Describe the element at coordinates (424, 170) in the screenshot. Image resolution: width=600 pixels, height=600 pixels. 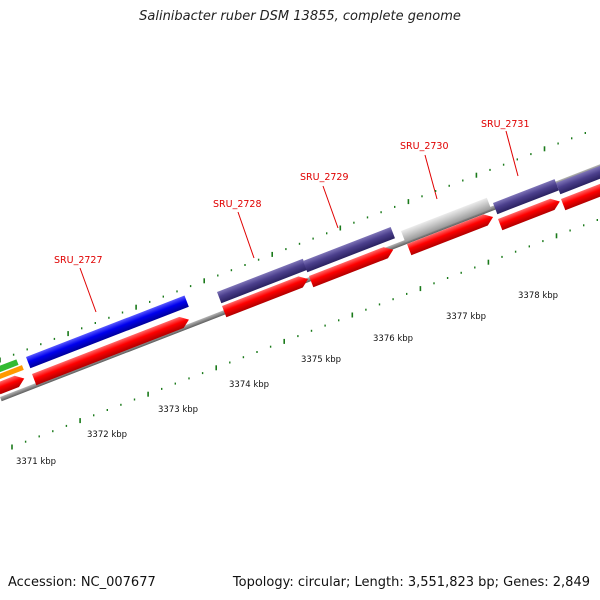
I see `gene-annotation-sru-2730: SRU_2730` at that location.